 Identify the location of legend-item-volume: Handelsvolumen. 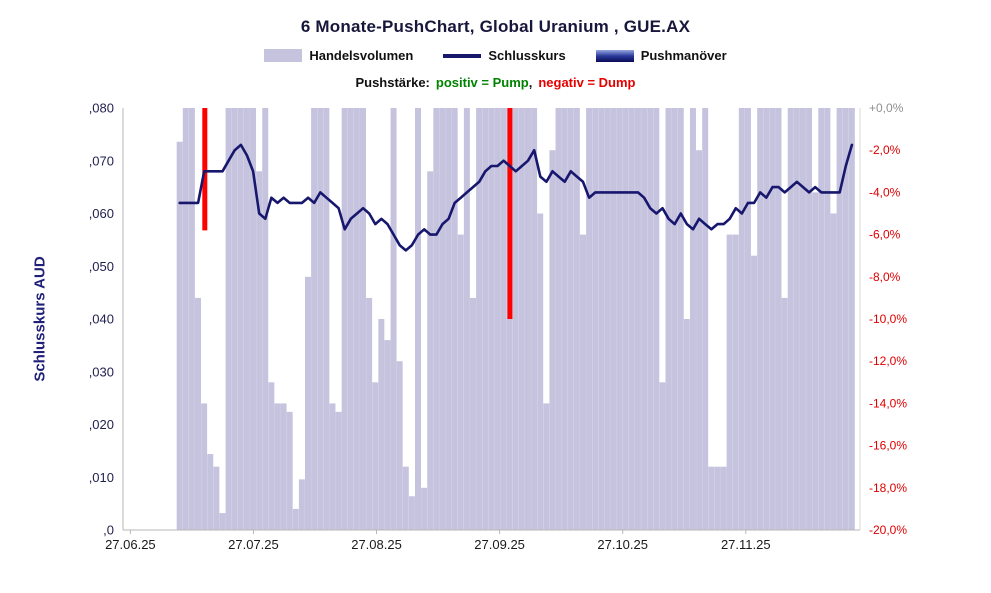
(338, 55).